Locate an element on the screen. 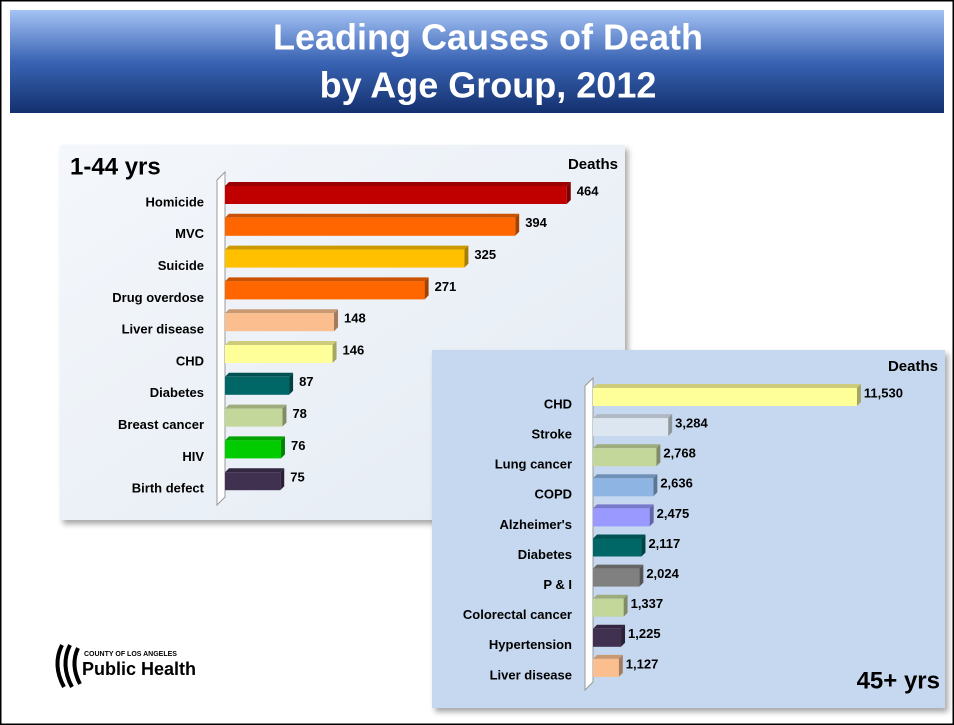  logo-icon is located at coordinates (68, 666).